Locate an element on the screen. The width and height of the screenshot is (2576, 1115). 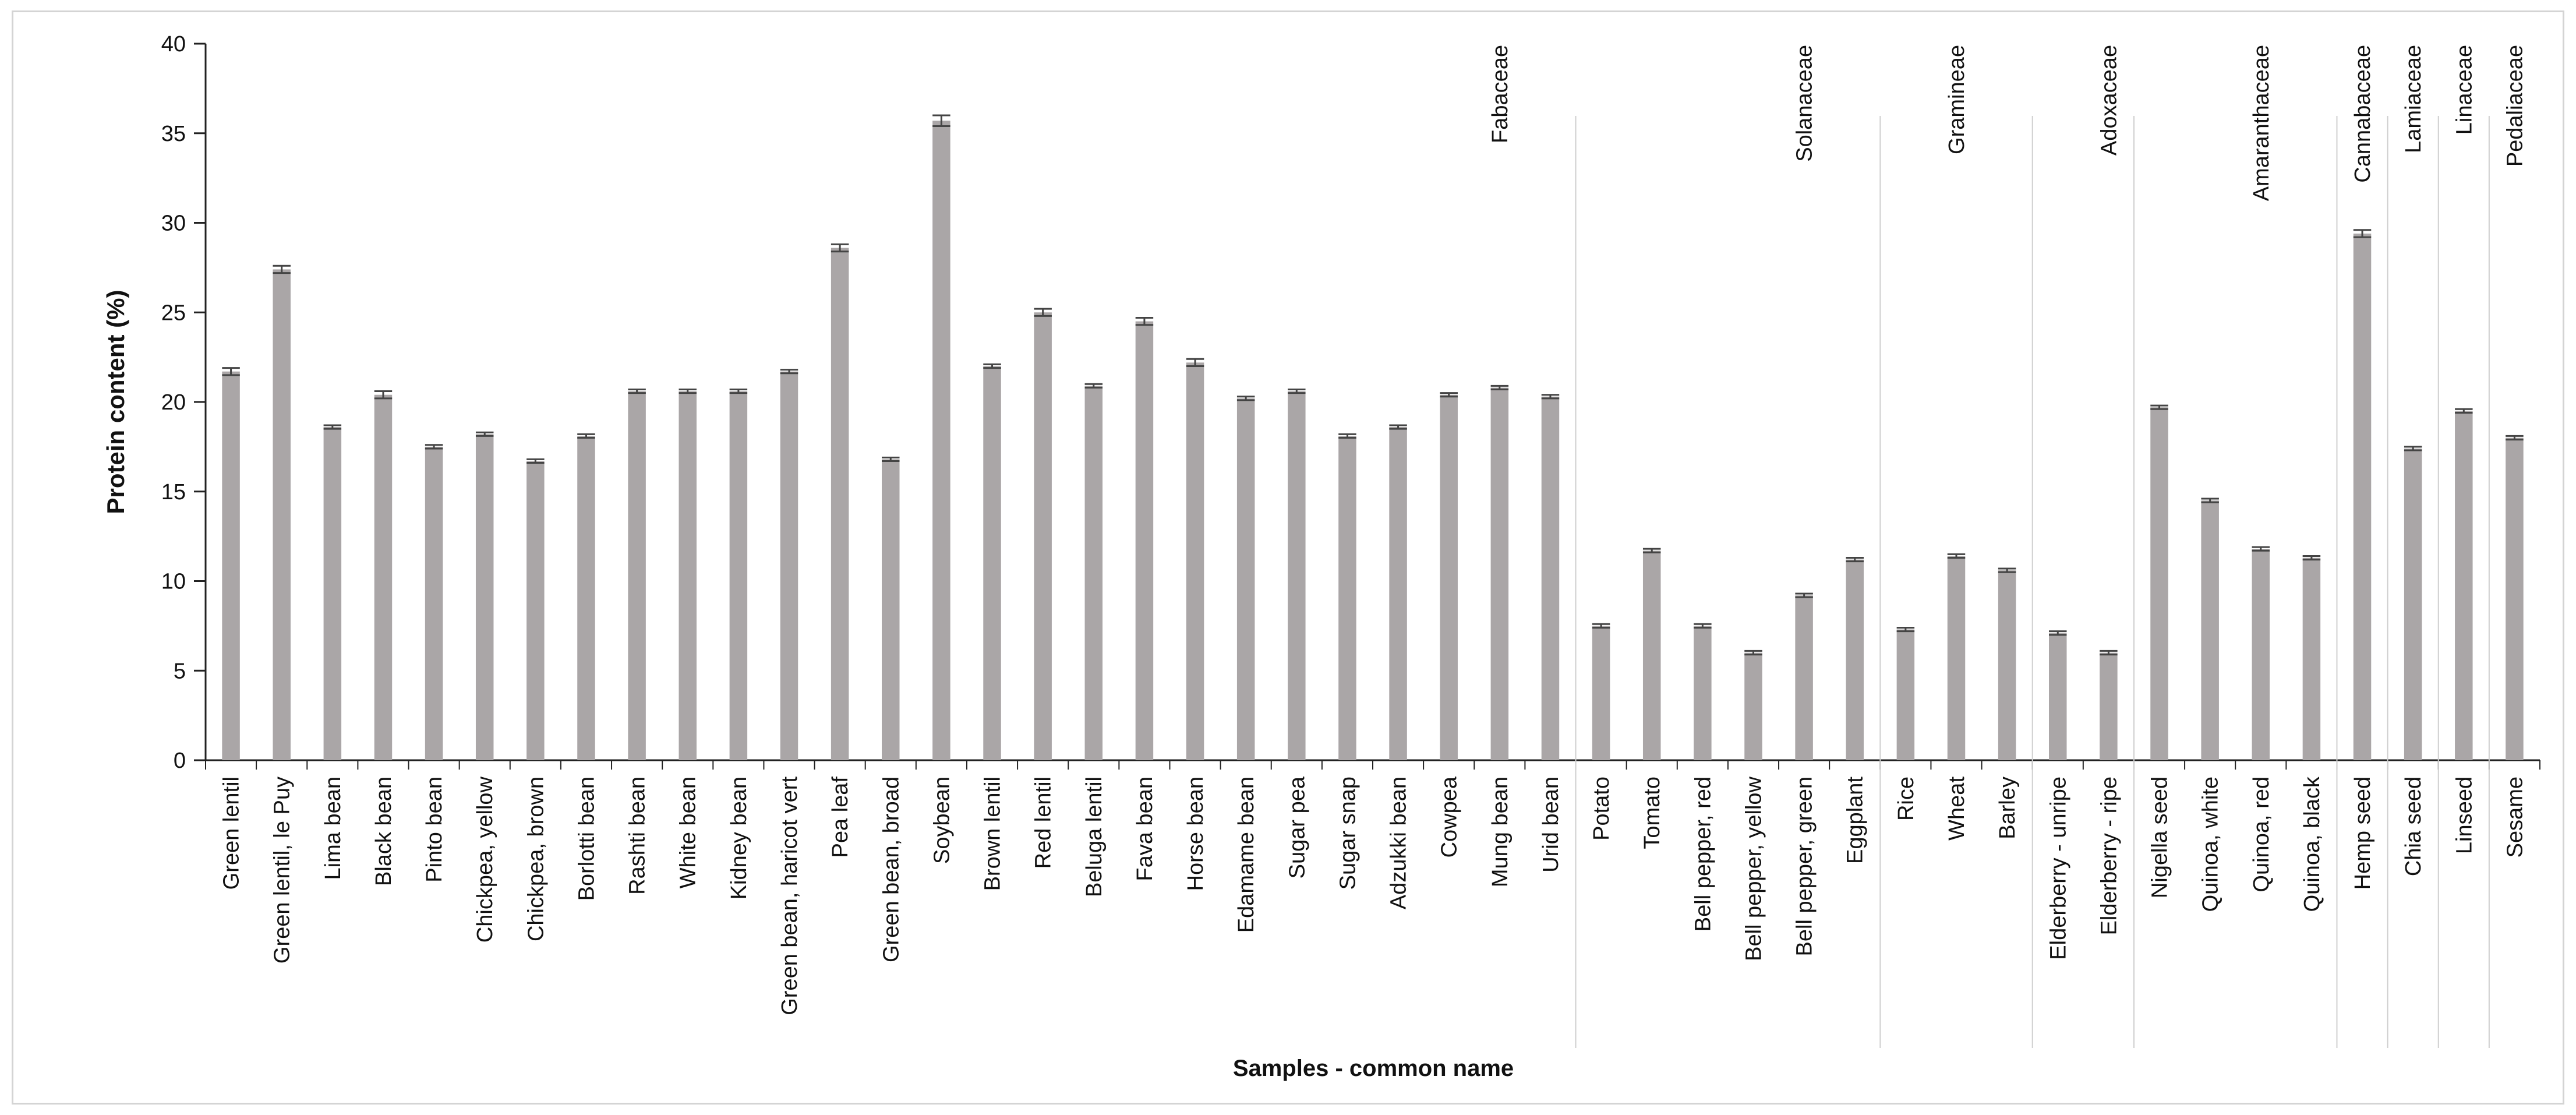
category-label: Pea leaf is located at coordinates (840, 817).